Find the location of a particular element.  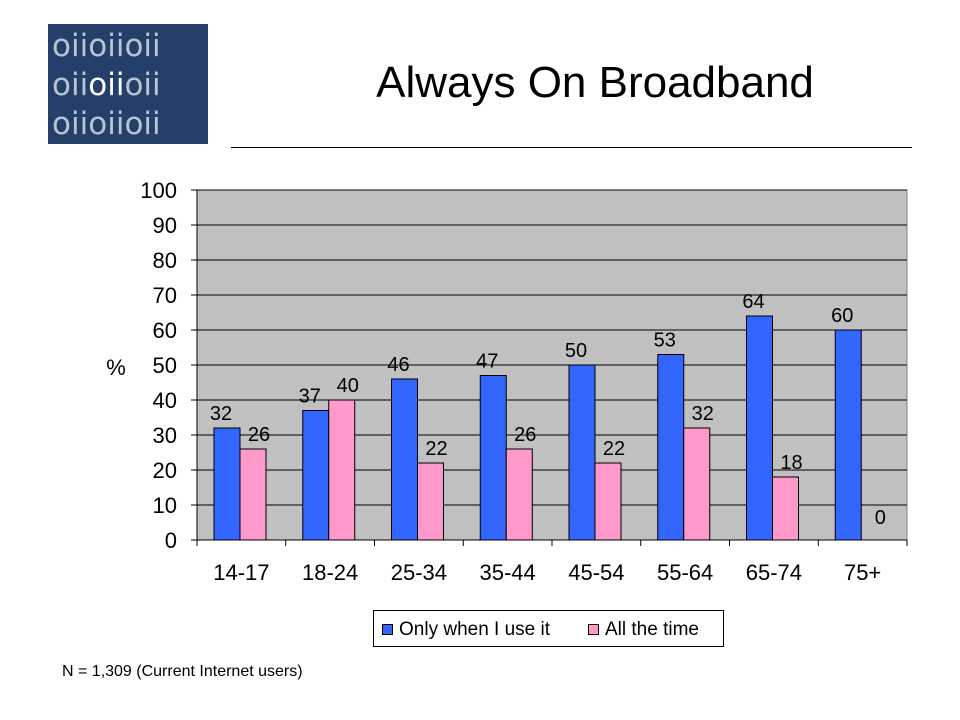

y-tick-label: 20 is located at coordinates (165, 470).